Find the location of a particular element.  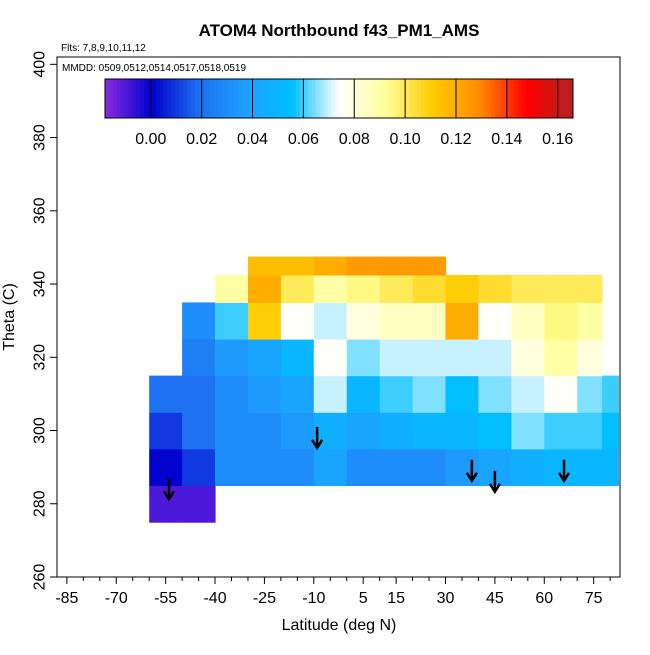

x-tick-label: -25 is located at coordinates (264, 598).